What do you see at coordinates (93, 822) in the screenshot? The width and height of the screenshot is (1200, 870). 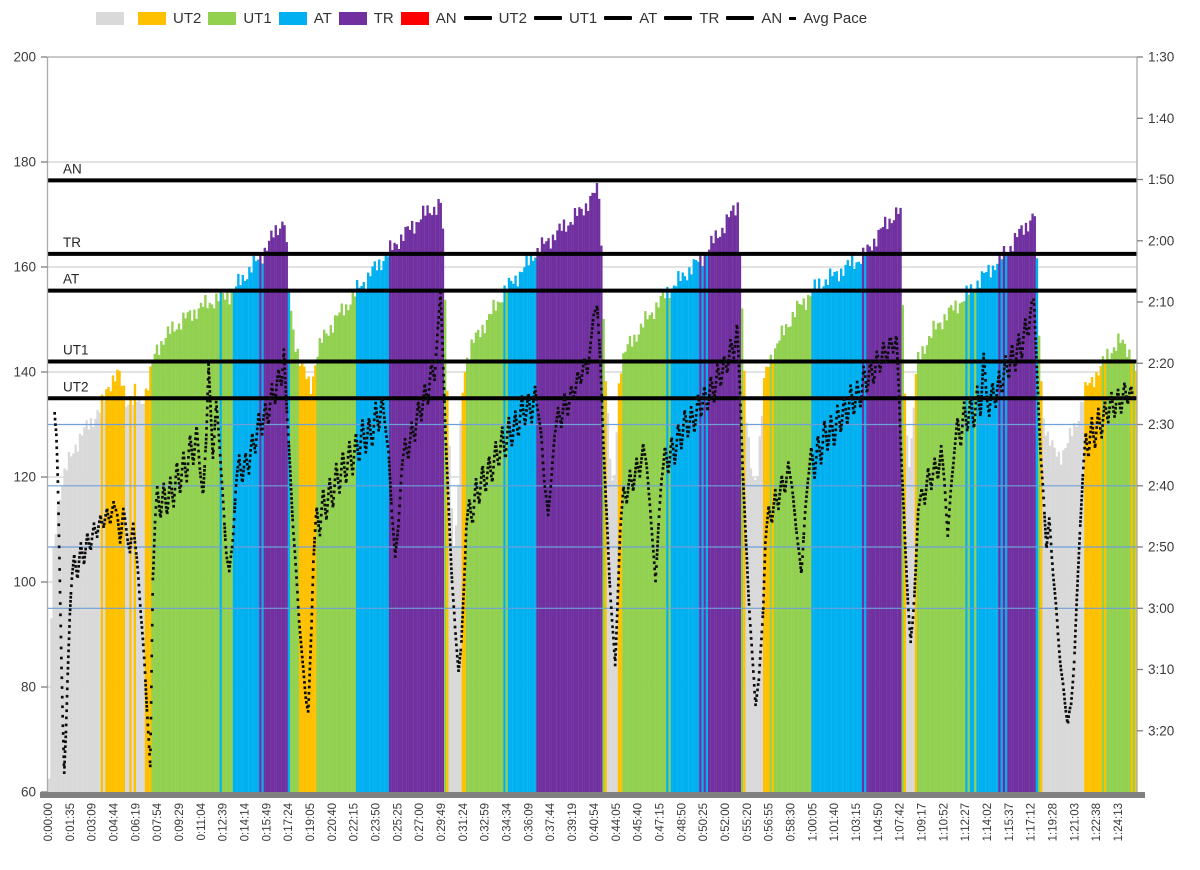 I see `x-tick-label: 0:03:09` at bounding box center [93, 822].